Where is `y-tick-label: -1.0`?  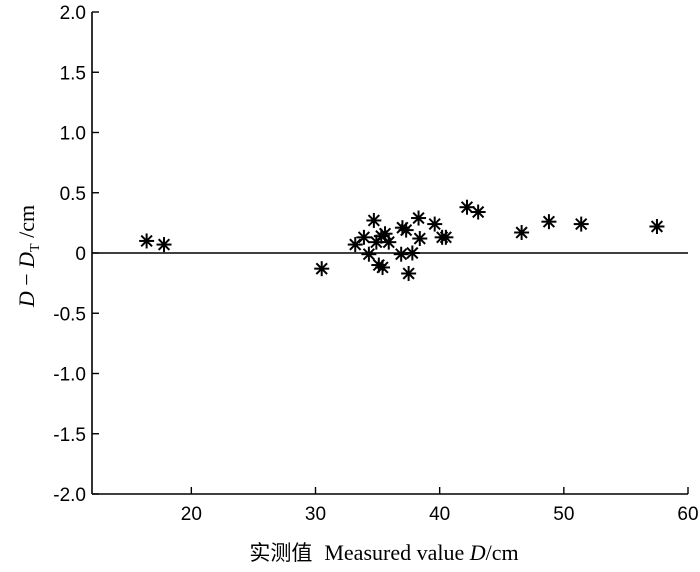 y-tick-label: -1.0 is located at coordinates (69, 375).